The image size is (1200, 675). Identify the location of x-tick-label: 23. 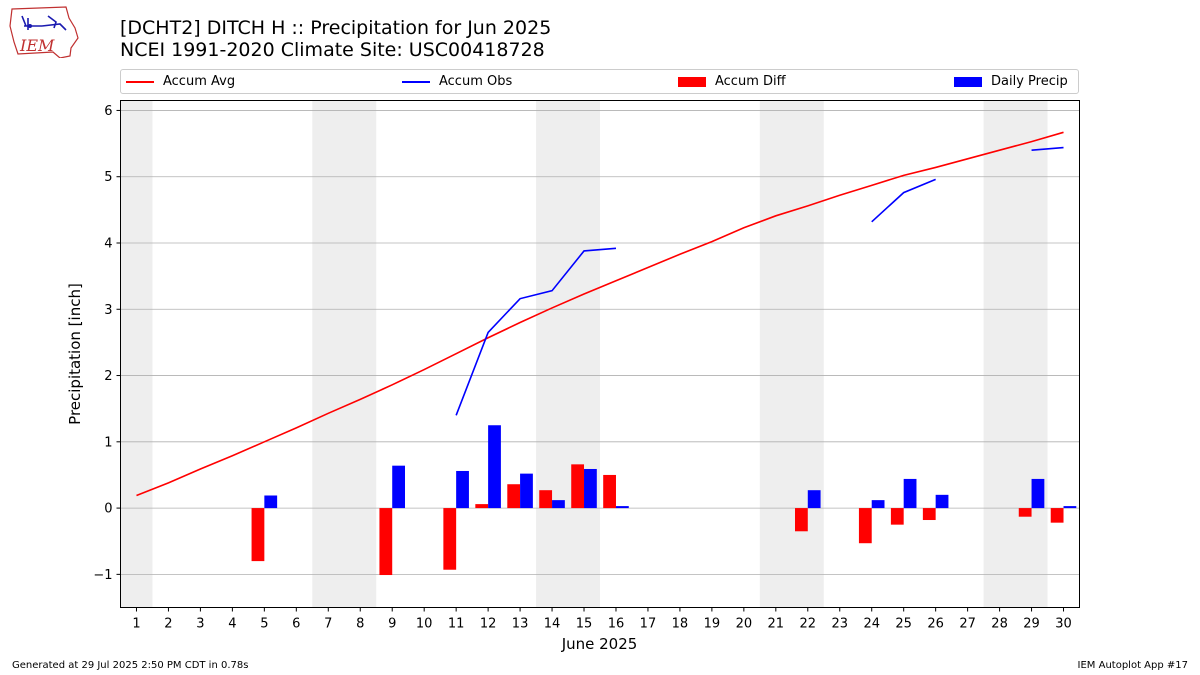
(839, 624).